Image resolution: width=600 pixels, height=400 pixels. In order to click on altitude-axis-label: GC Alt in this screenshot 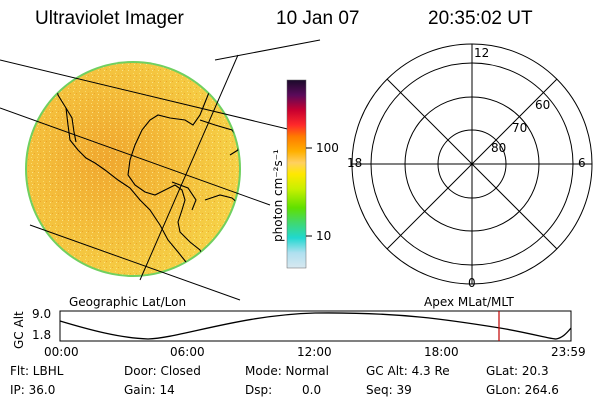, I will do `click(19, 330)`.